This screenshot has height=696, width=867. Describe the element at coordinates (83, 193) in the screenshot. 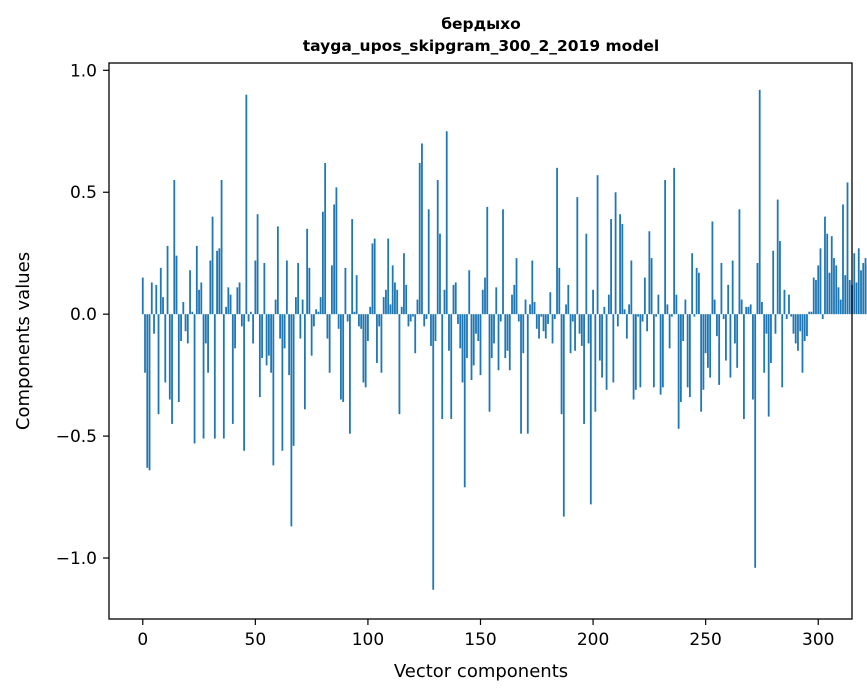

I see `y-tick-label: 0.5` at that location.